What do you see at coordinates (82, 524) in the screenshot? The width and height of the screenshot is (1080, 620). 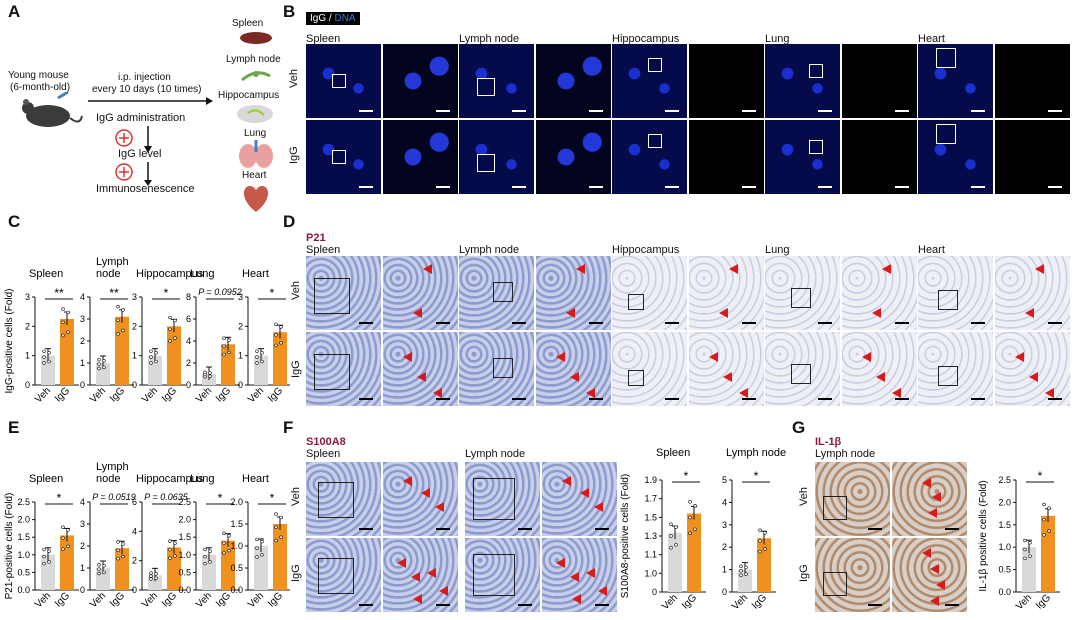 I see `y-tick-label: 3` at bounding box center [82, 524].